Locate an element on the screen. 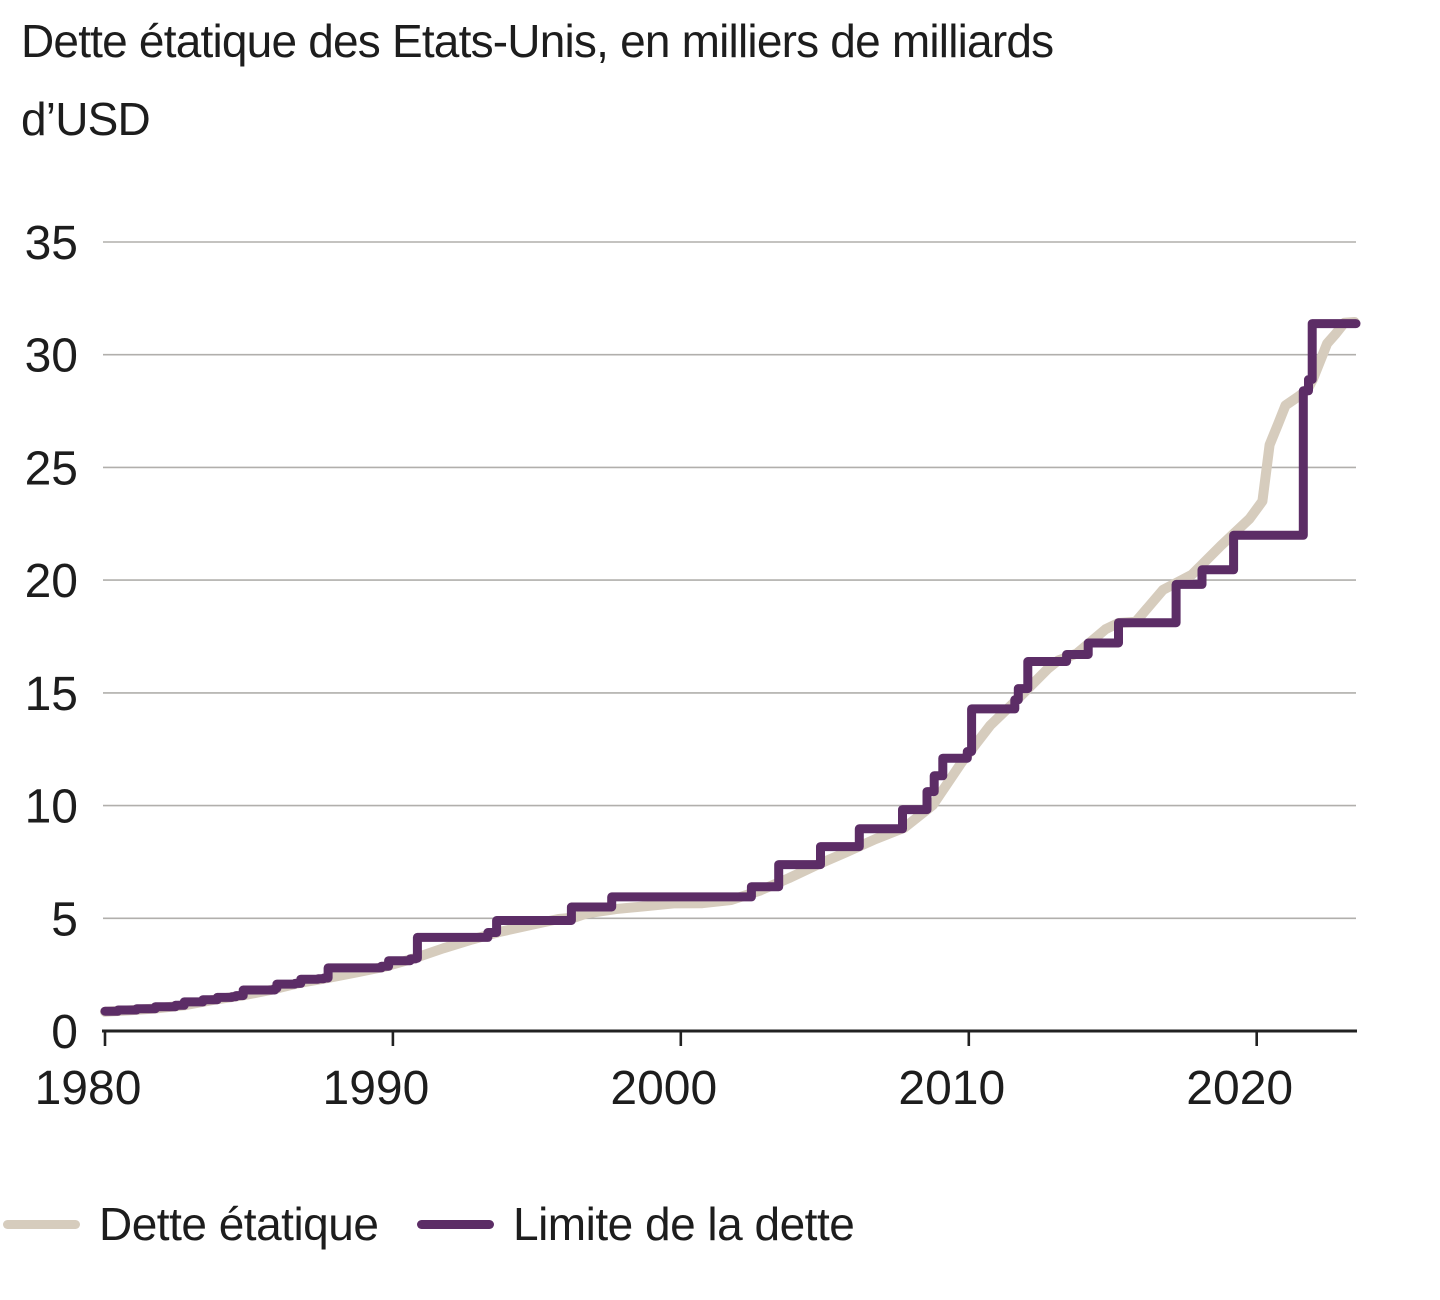  y-tick-label-30: 30 is located at coordinates (51, 356).